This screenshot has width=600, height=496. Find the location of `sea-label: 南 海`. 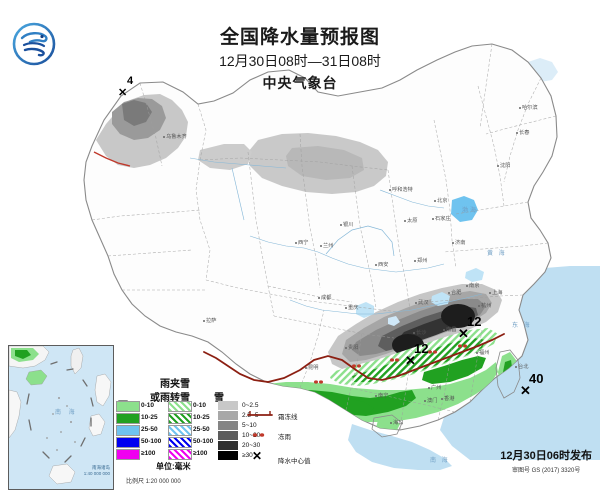

sea-label: 南 海 is located at coordinates (440, 461).